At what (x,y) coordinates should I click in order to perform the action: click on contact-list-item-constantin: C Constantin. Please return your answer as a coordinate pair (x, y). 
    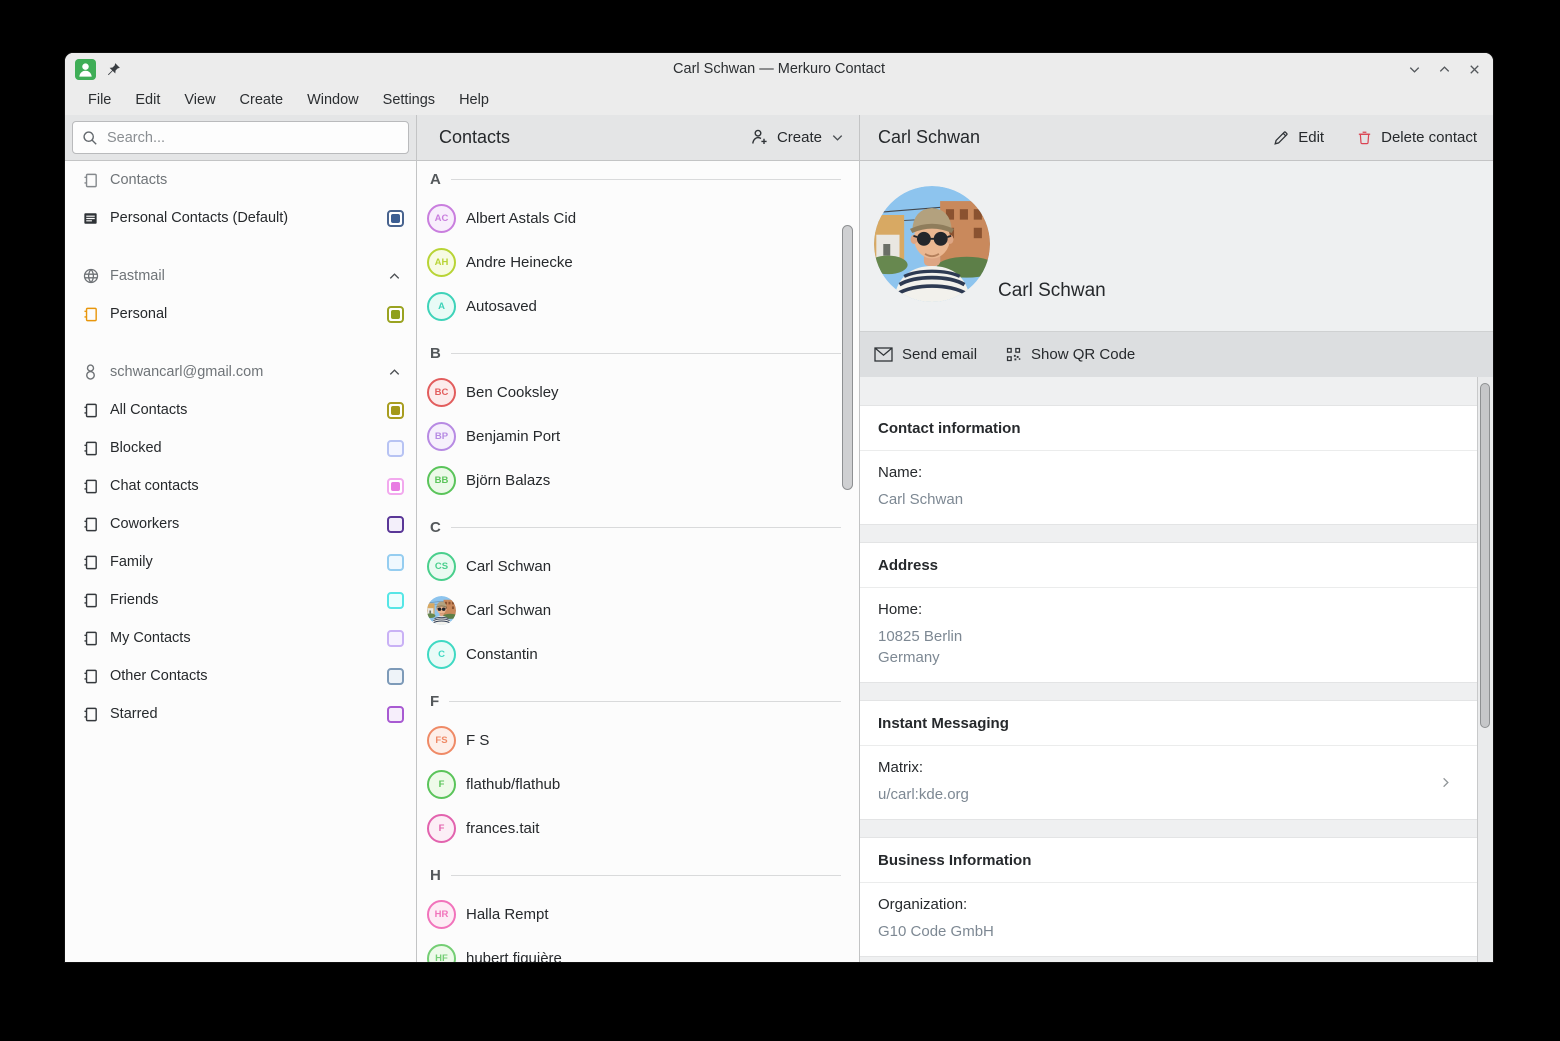
    Looking at the image, I should click on (638, 654).